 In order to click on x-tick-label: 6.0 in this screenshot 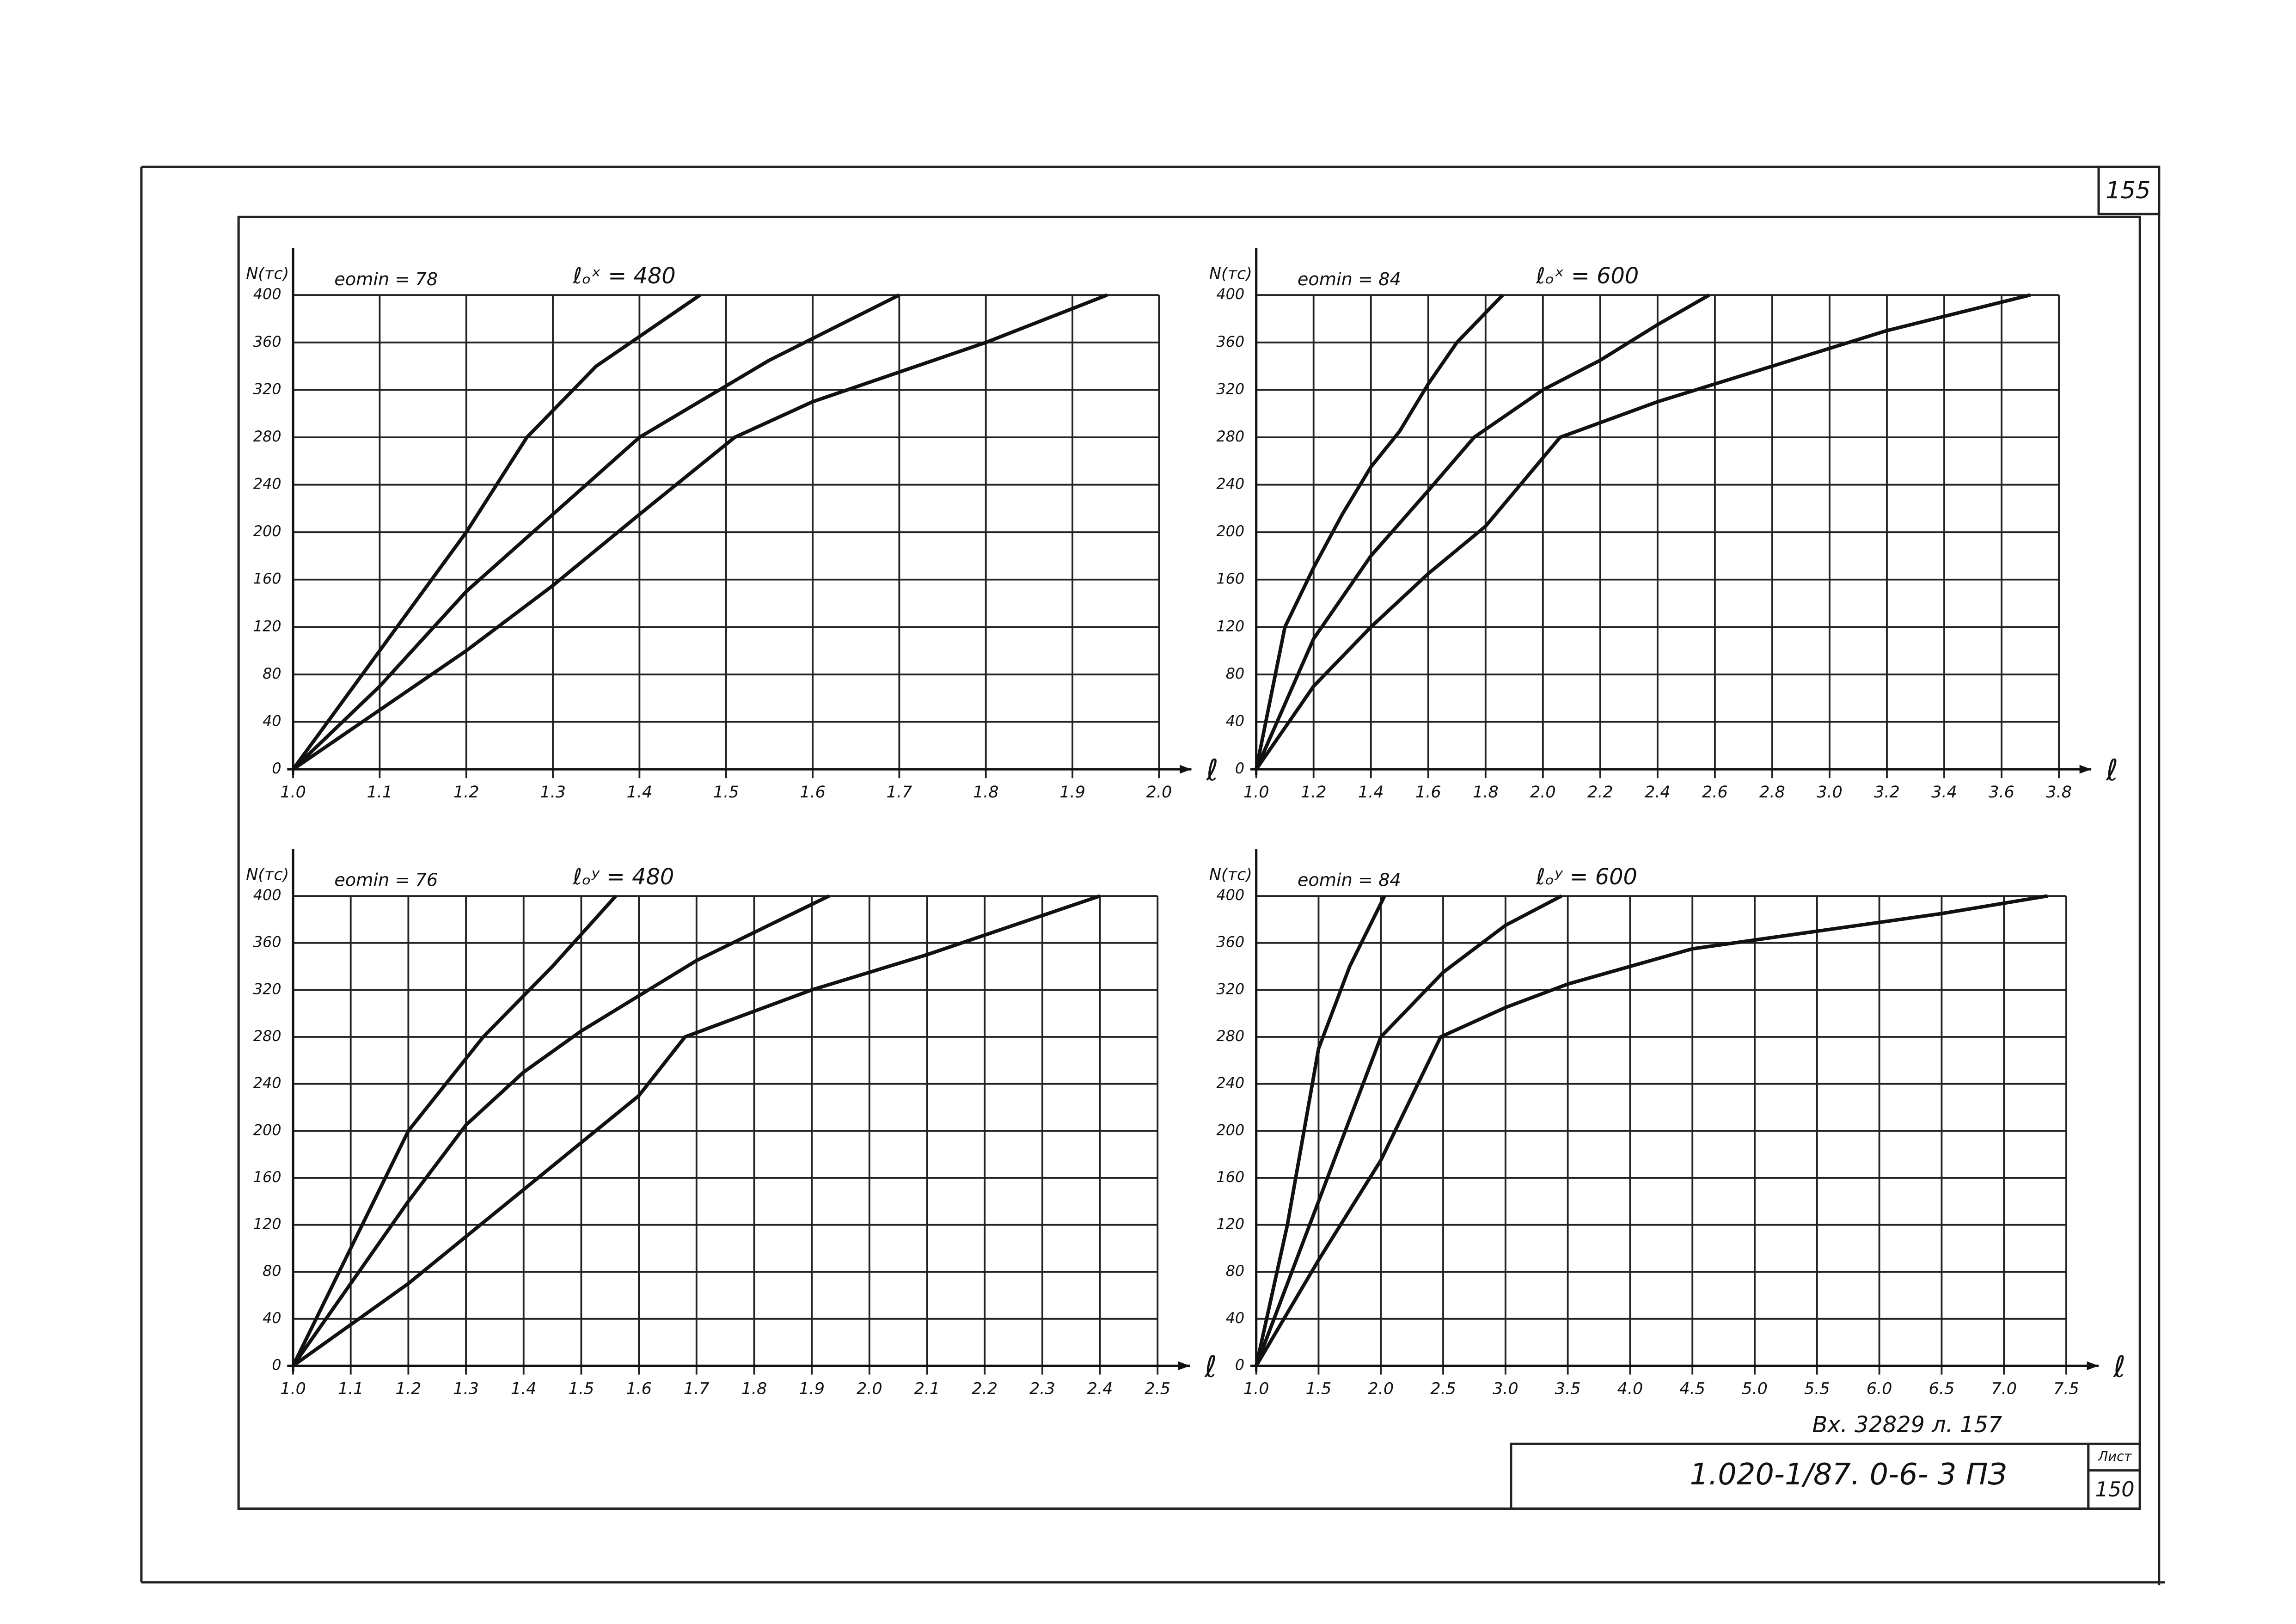, I will do `click(1879, 1388)`.